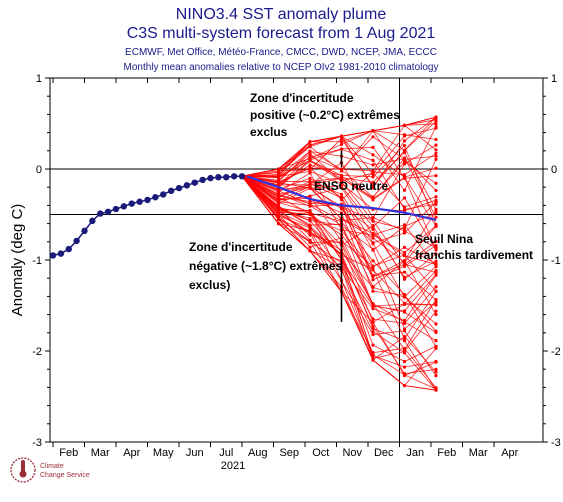  Describe the element at coordinates (554, 170) in the screenshot. I see `y-tick-label-right: 0` at that location.